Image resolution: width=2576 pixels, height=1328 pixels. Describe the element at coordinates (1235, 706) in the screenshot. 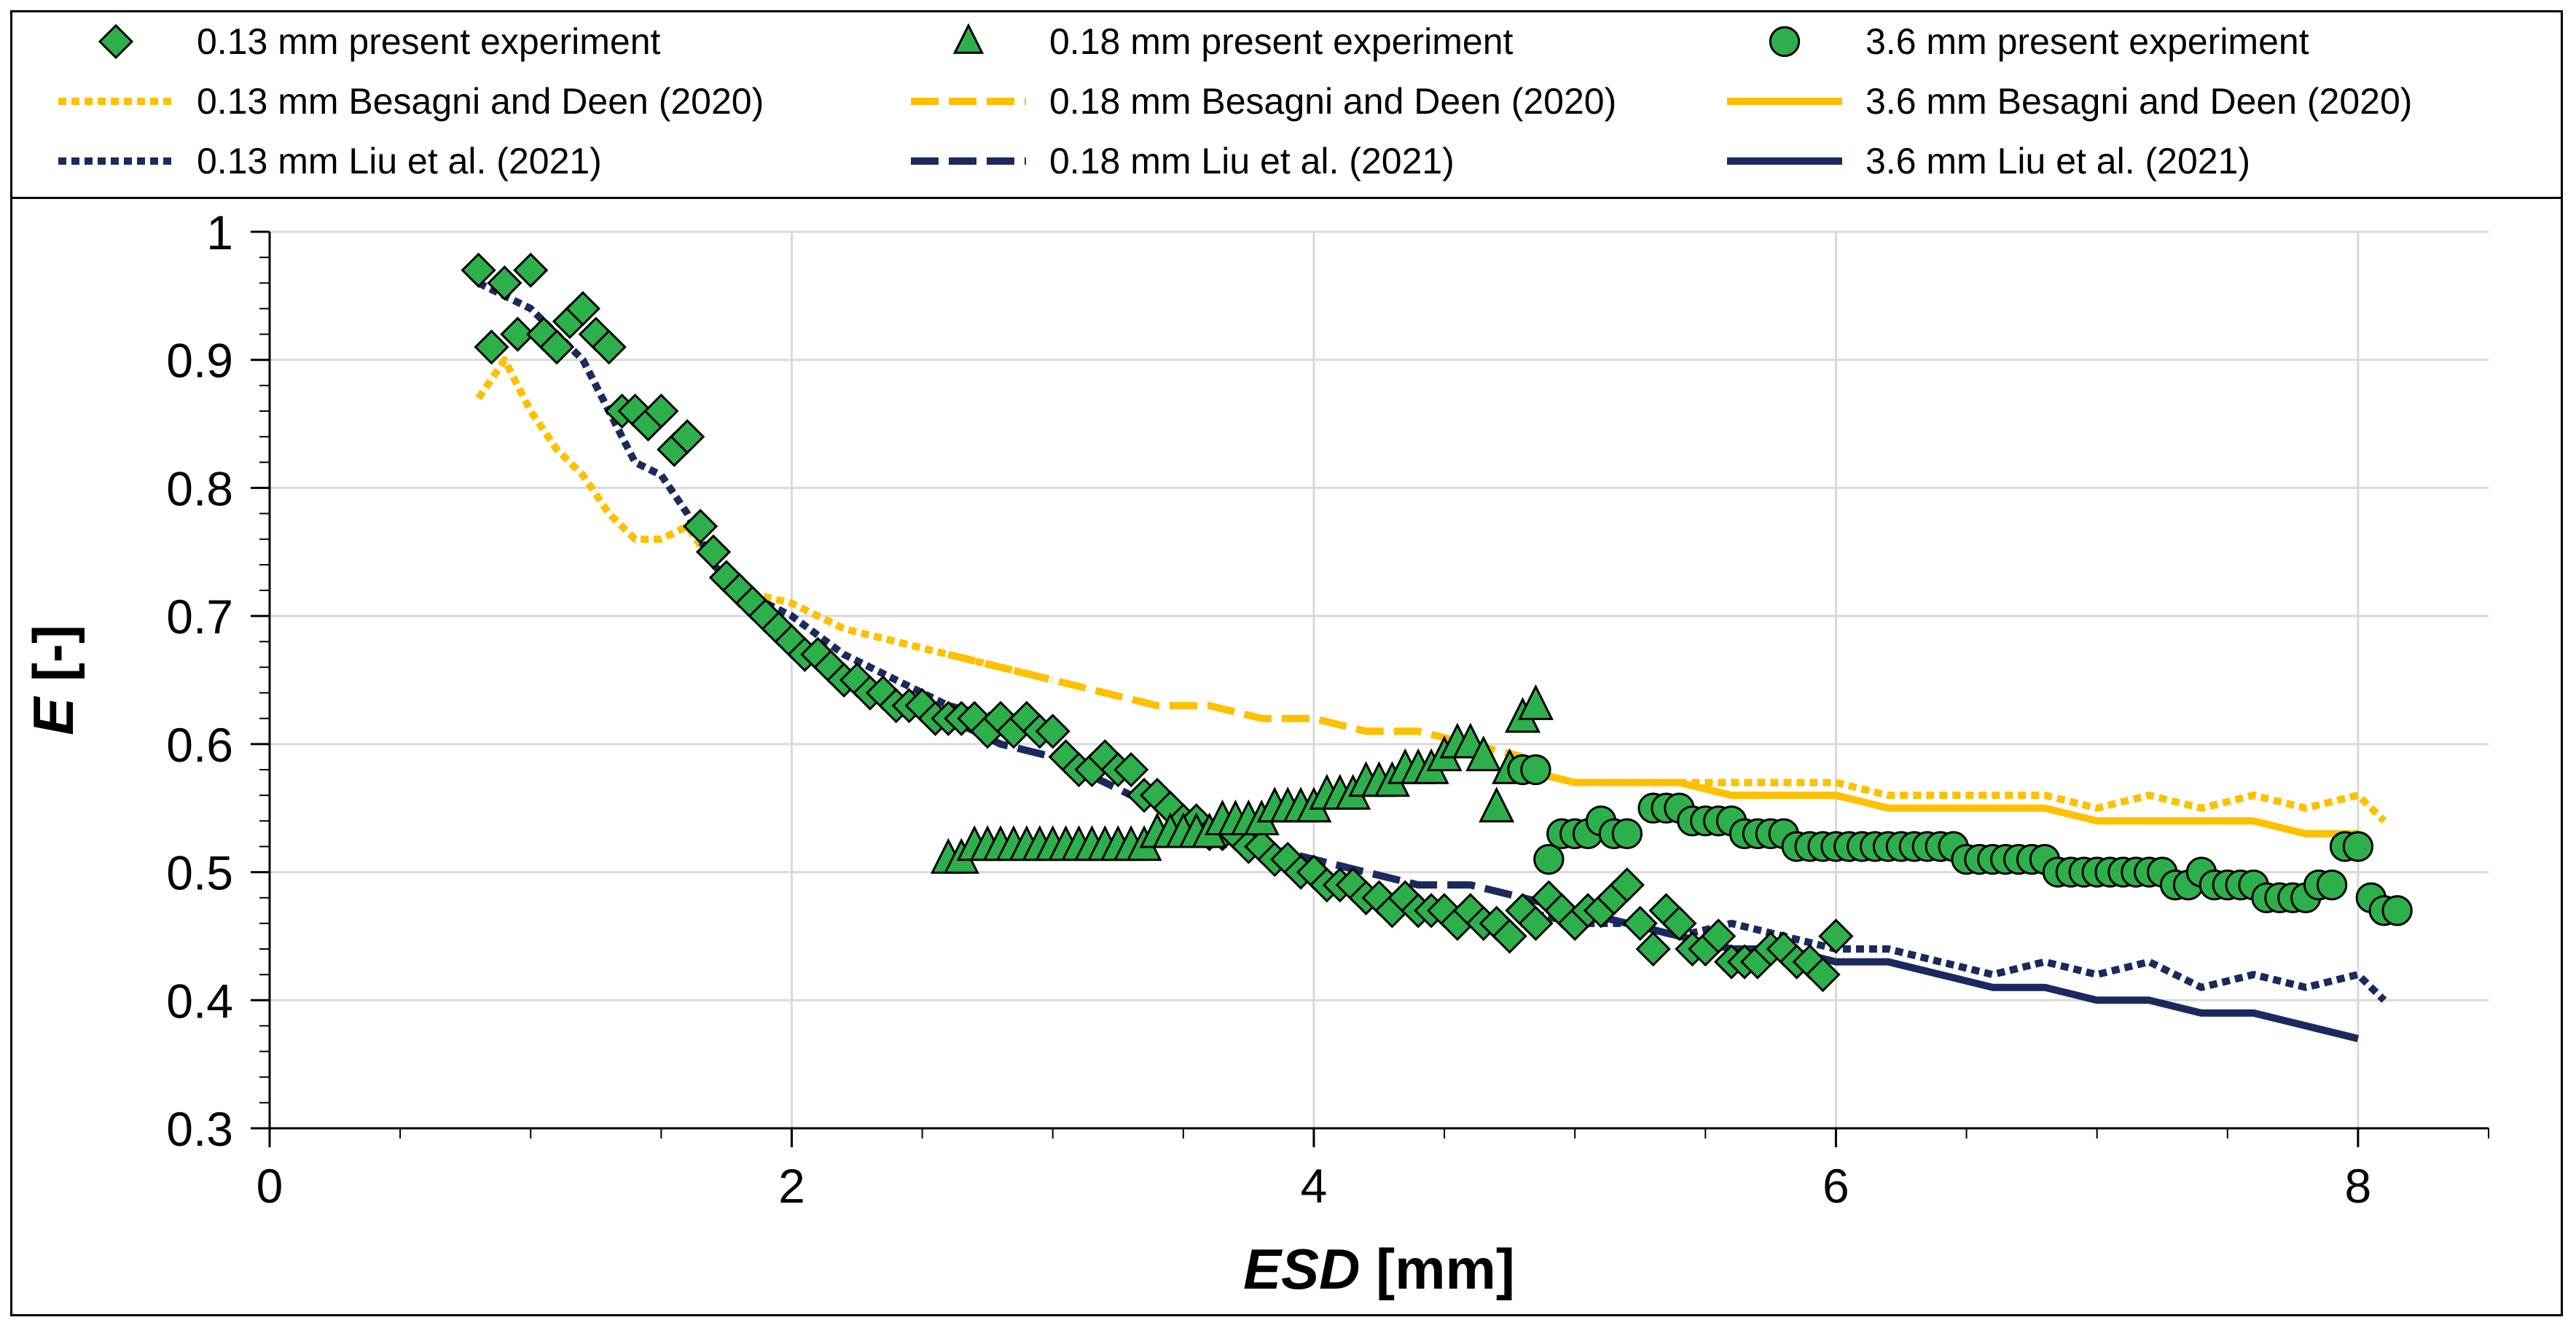

I see `series-line-0-18-mm-besagni-and-deen-2020` at that location.